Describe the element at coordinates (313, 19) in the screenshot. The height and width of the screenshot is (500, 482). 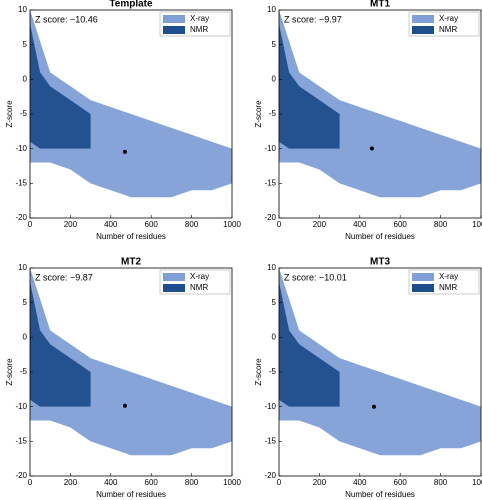
I see `z-score-annotation: Z score: −9.97` at that location.